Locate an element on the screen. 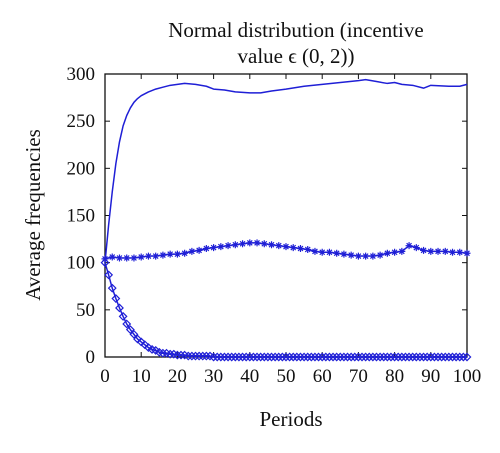 The width and height of the screenshot is (500, 453). y-tick-label: 100 is located at coordinates (81, 263).